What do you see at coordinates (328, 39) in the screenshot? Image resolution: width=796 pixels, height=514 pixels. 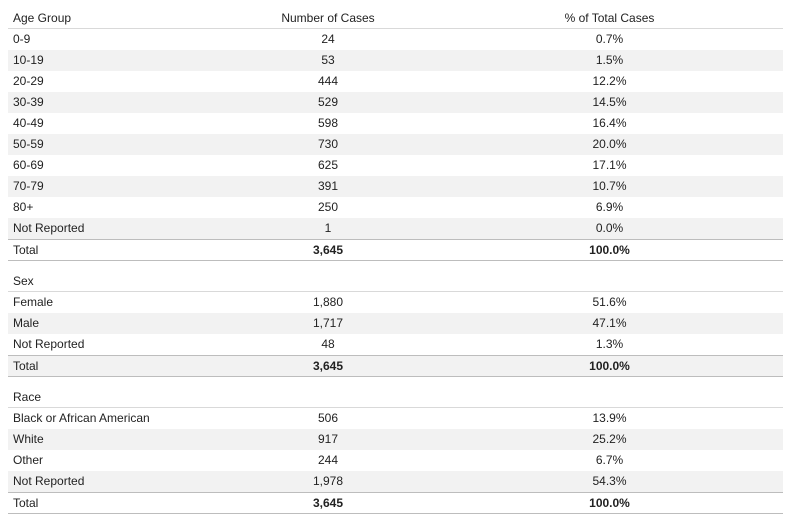 I see `row-cases: 24` at bounding box center [328, 39].